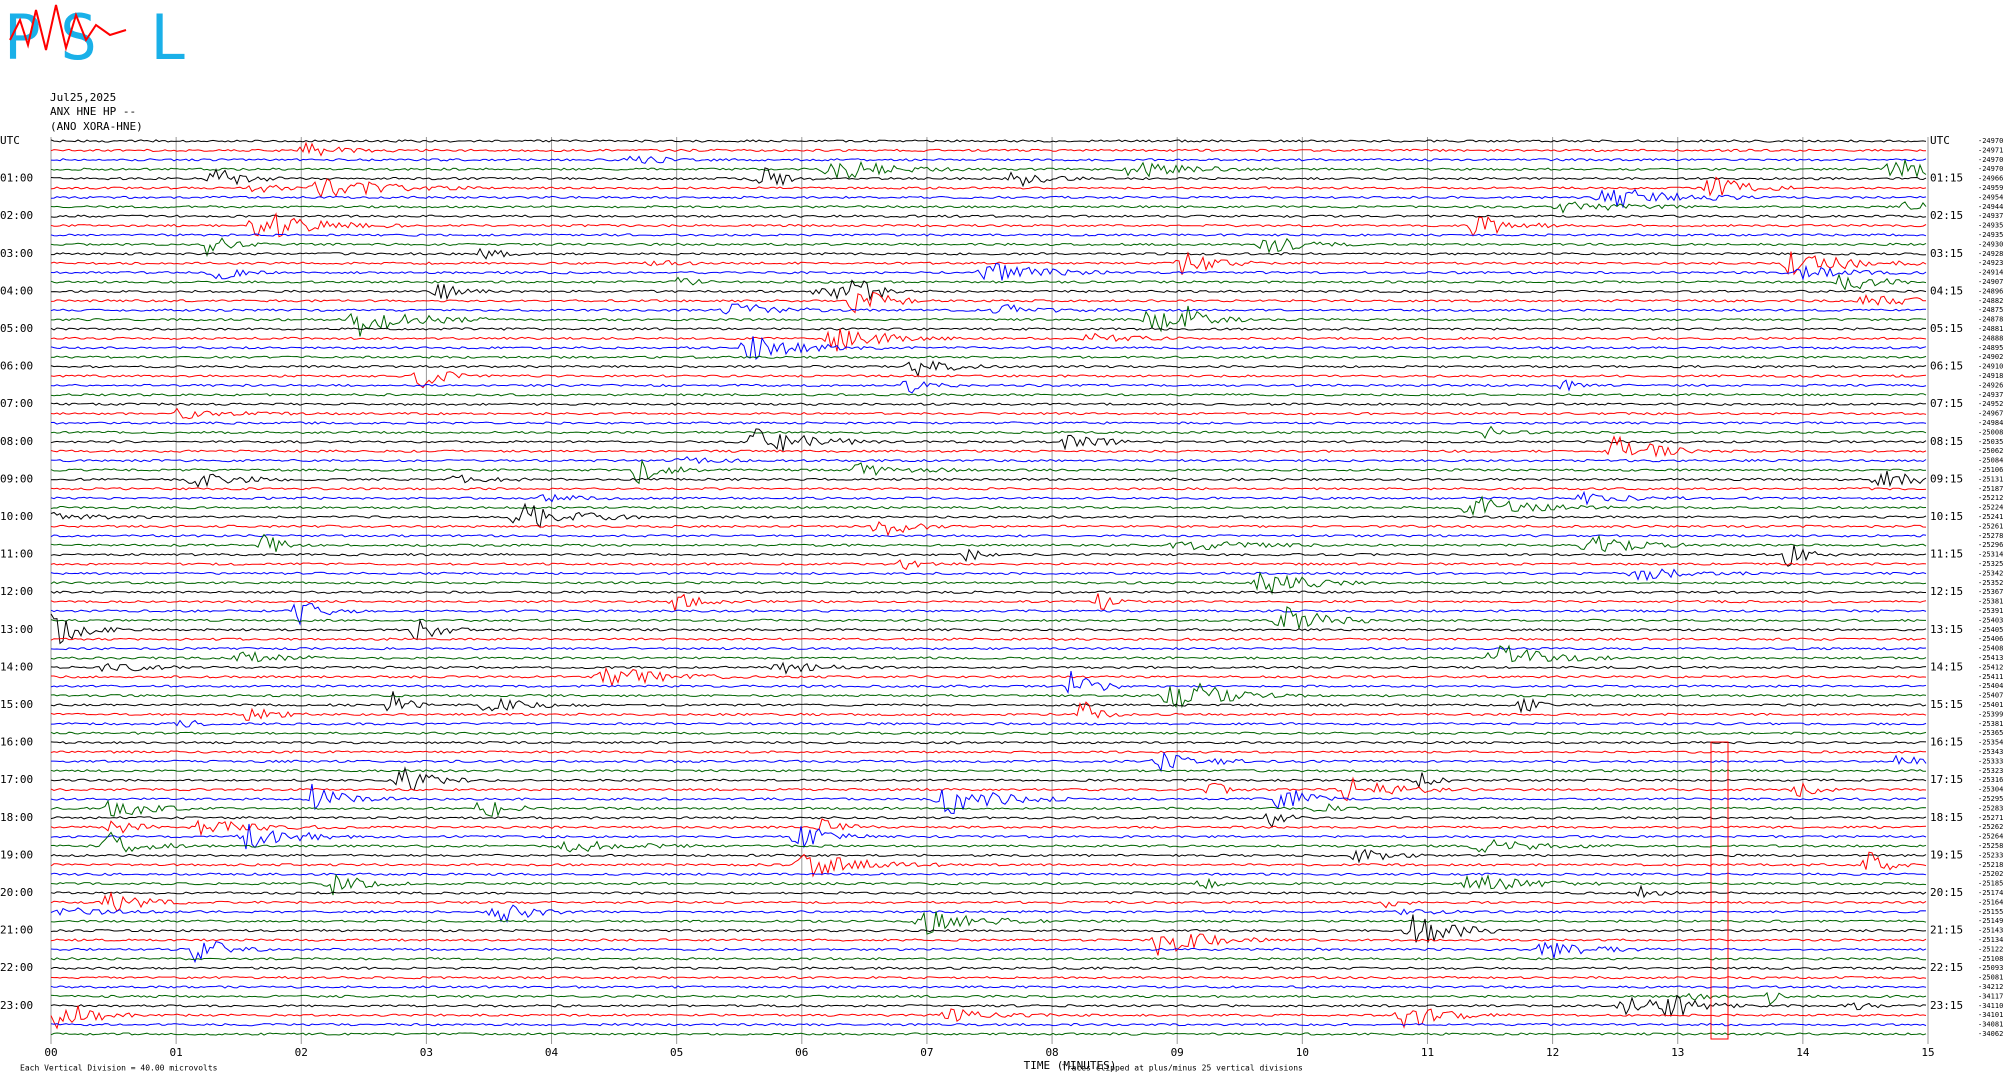 The height and width of the screenshot is (1080, 2010). I want to click on row-value: -24881, so click(1990, 329).